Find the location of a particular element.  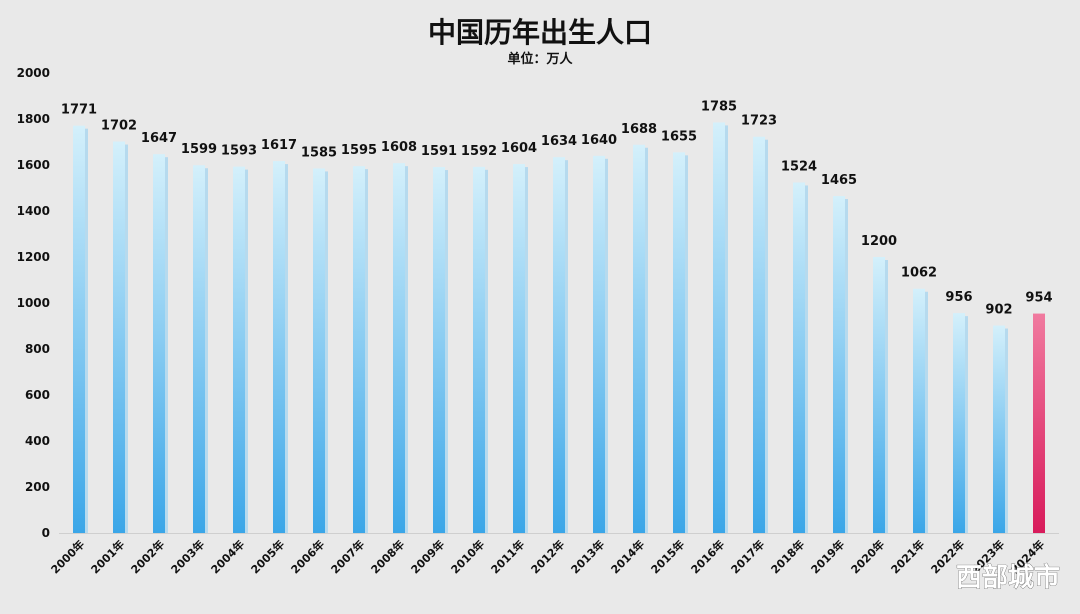

y-tick-label: 1000 is located at coordinates (33, 303).